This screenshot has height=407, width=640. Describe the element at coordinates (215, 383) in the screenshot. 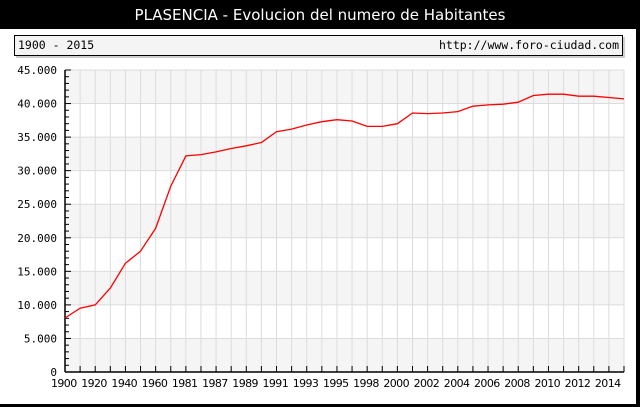

I see `x-tick-label: 1987` at that location.